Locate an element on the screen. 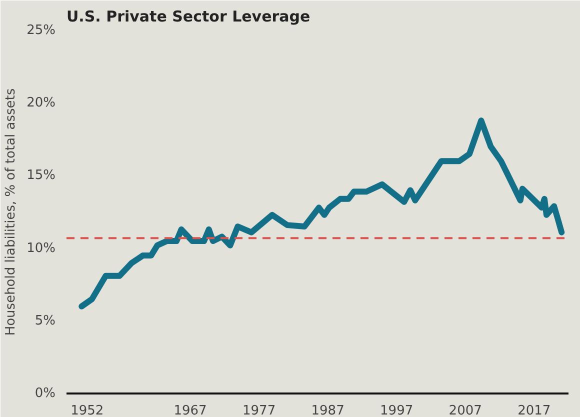  y-tick-label: 25% is located at coordinates (41, 30).